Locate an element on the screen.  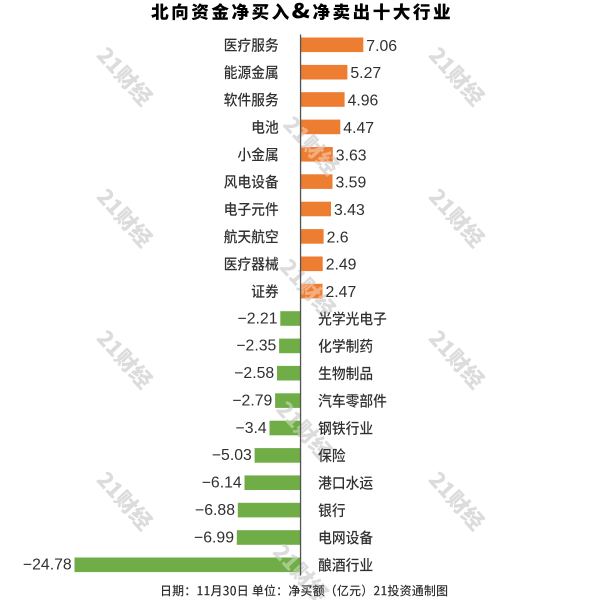
svg-text: 3.63 is located at coordinates (351, 155).